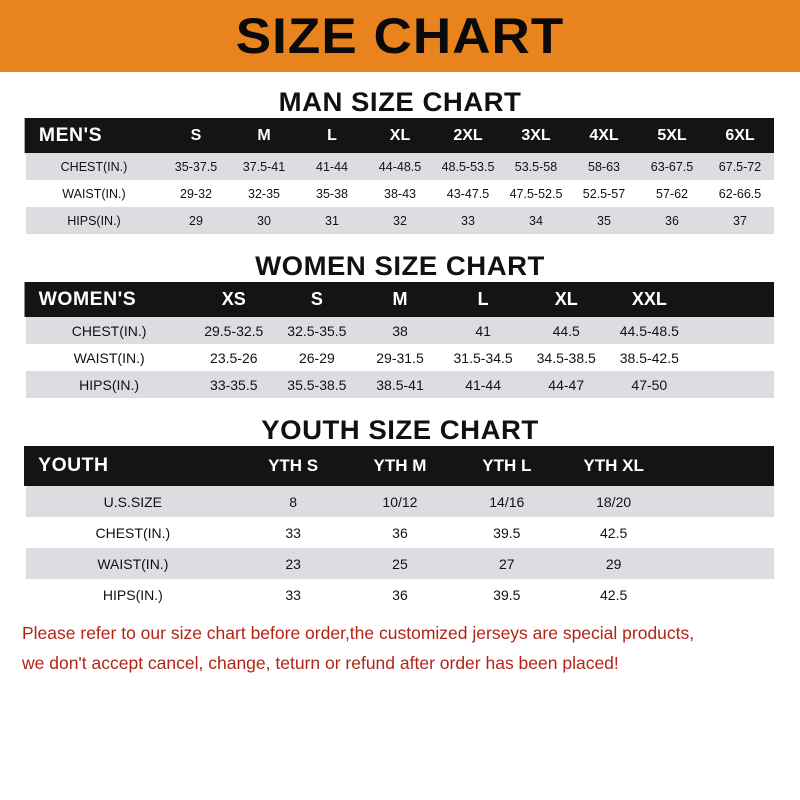 Image resolution: width=800 pixels, height=800 pixels. What do you see at coordinates (400, 466) in the screenshot?
I see `youth-size-header: YTH M` at bounding box center [400, 466].